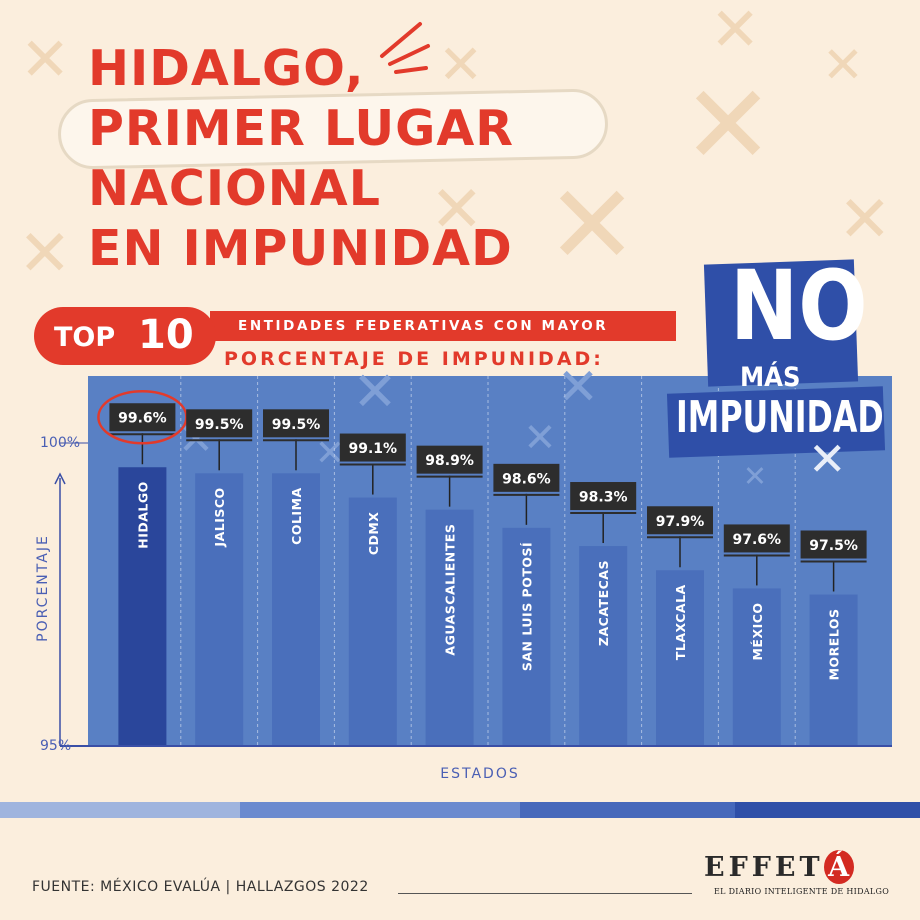  I want to click on no-stamp-text: NO, so click(799, 306).